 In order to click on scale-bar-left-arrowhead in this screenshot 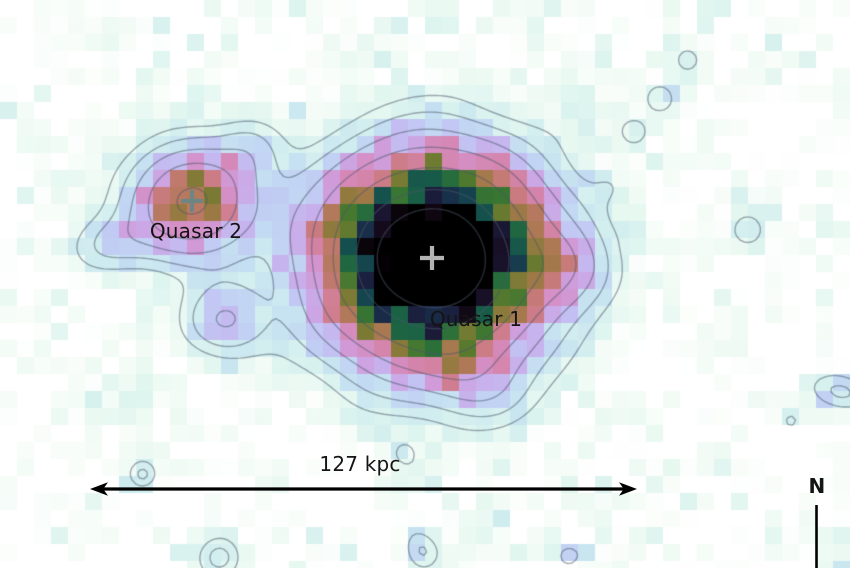, I will do `click(99, 489)`.